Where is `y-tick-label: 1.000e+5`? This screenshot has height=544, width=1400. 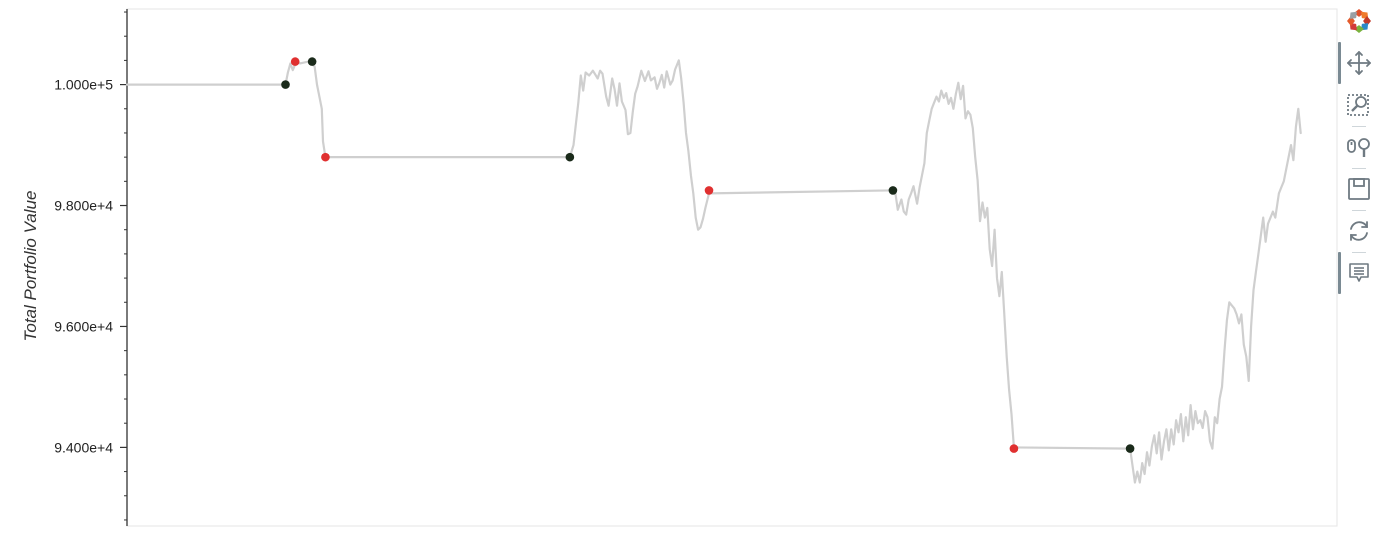
y-tick-label: 1.000e+5 is located at coordinates (83, 85).